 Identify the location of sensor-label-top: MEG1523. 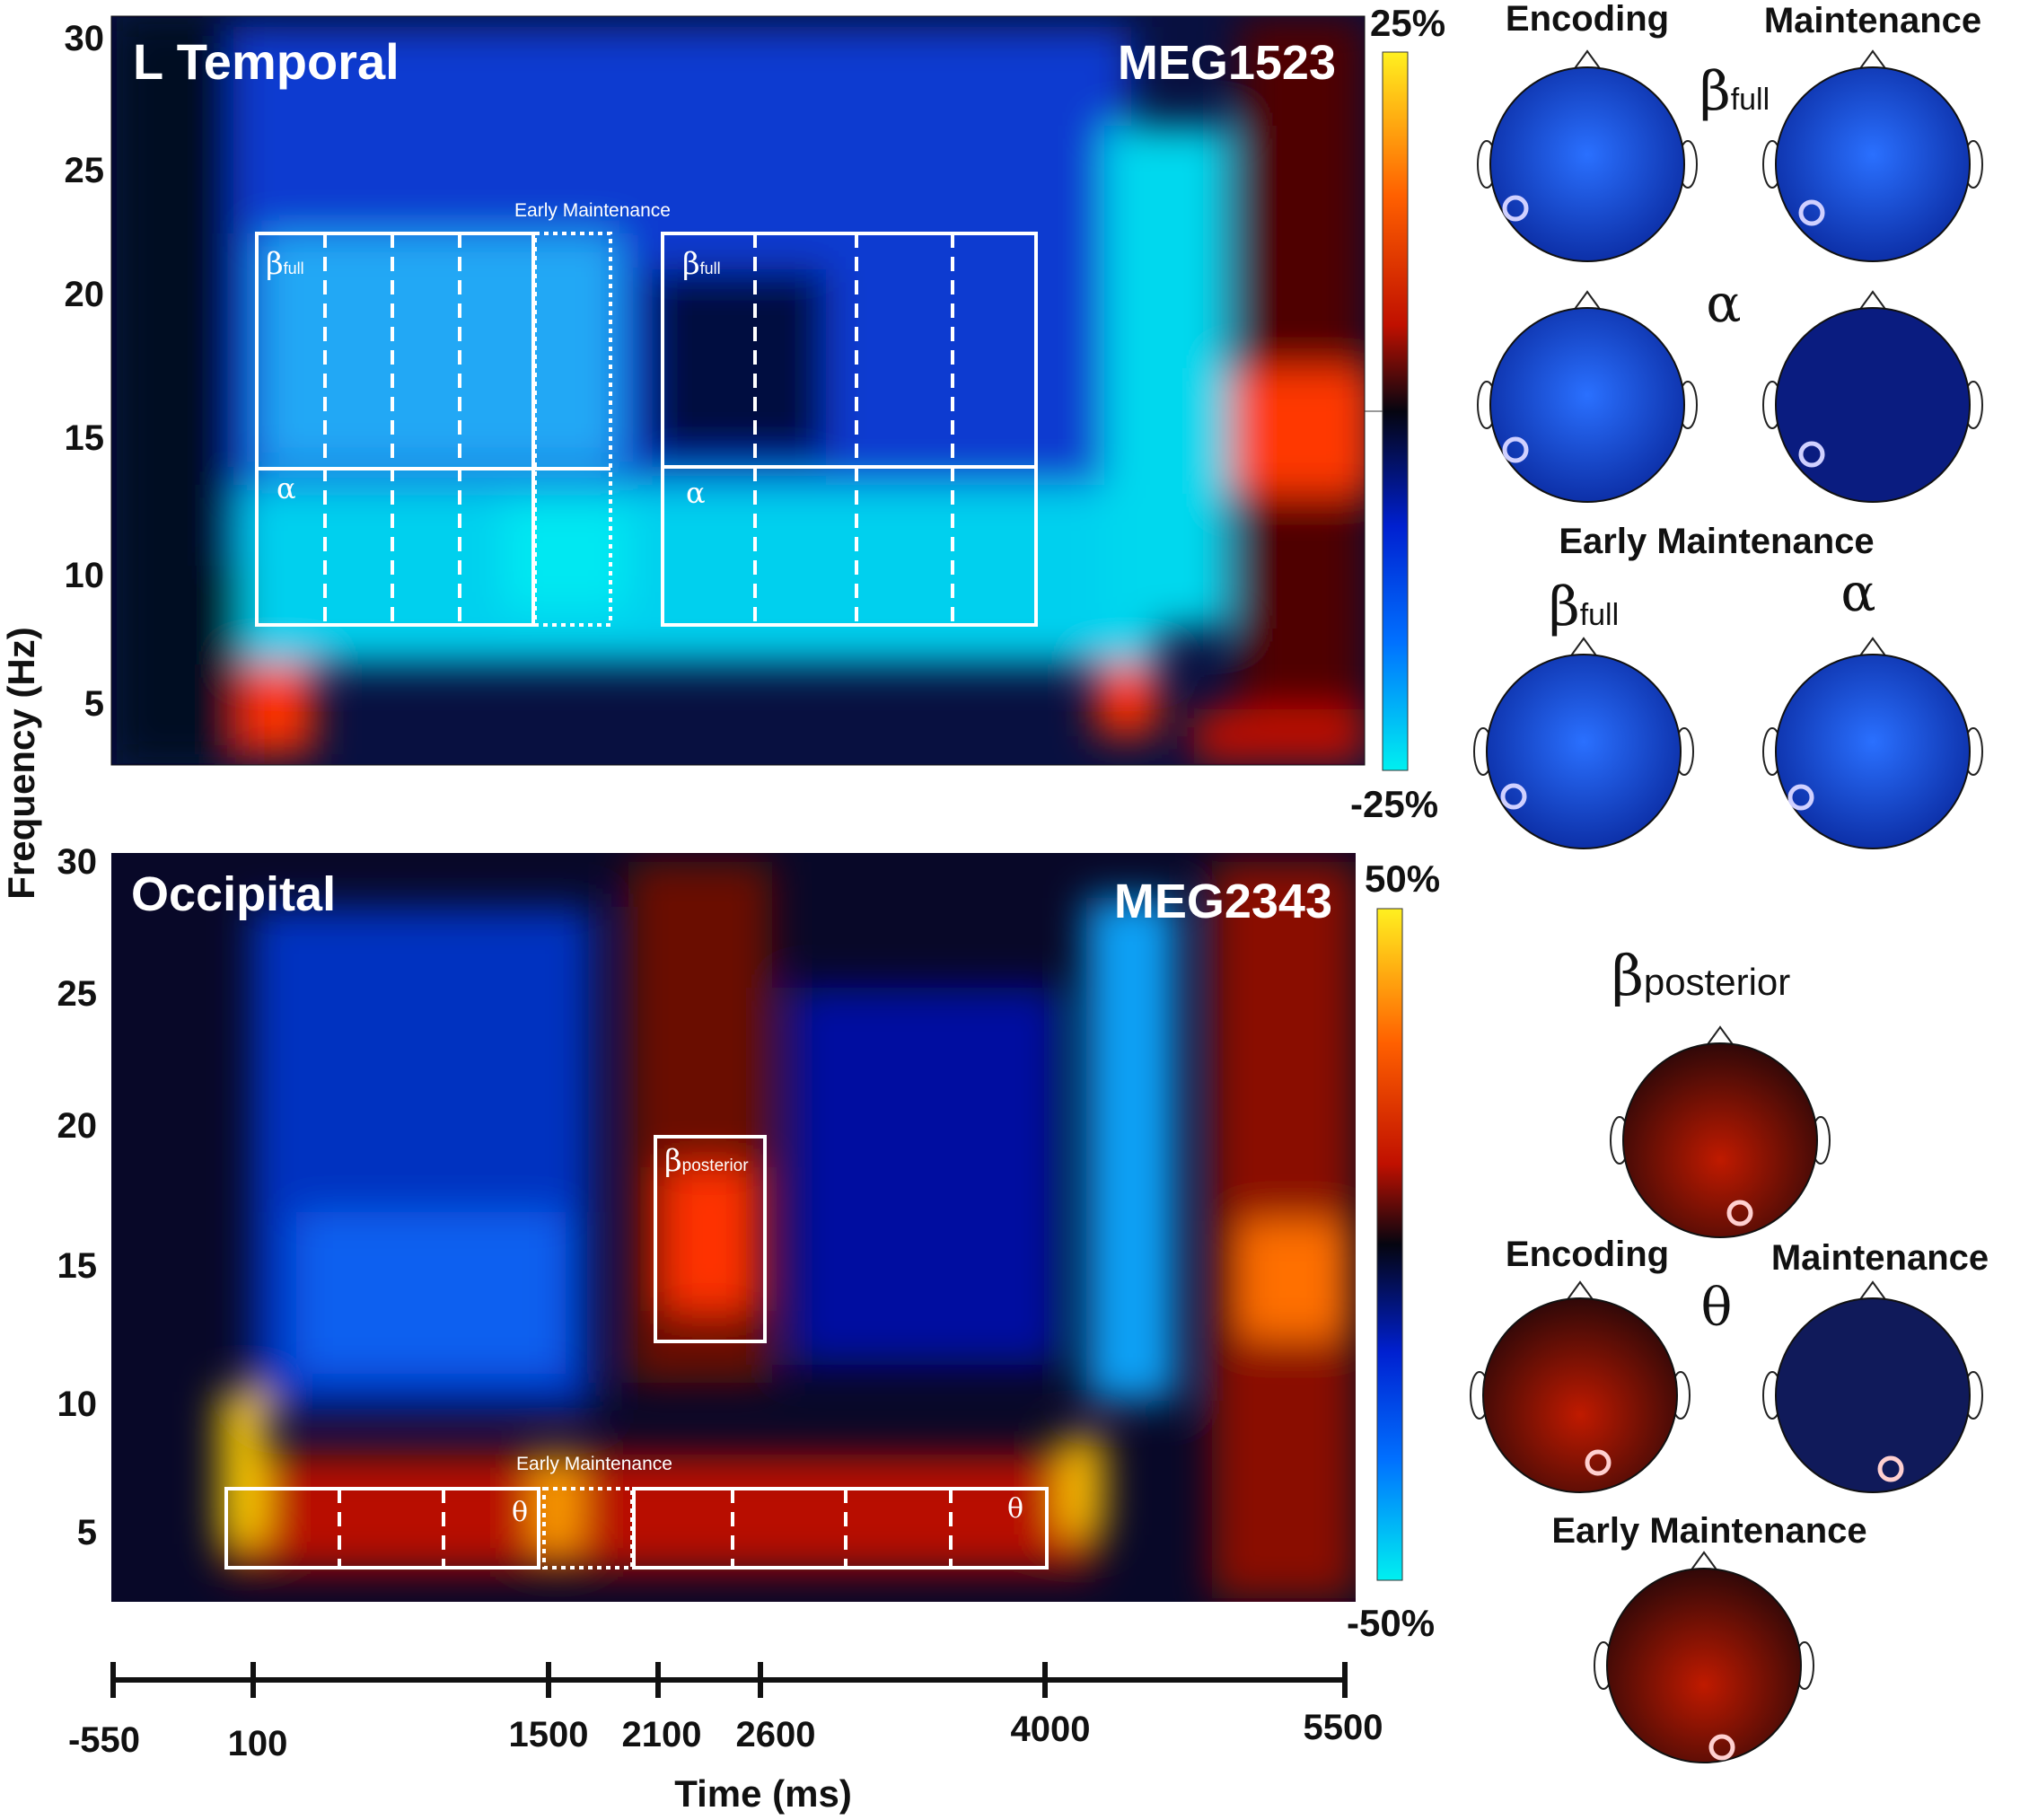
(1227, 63).